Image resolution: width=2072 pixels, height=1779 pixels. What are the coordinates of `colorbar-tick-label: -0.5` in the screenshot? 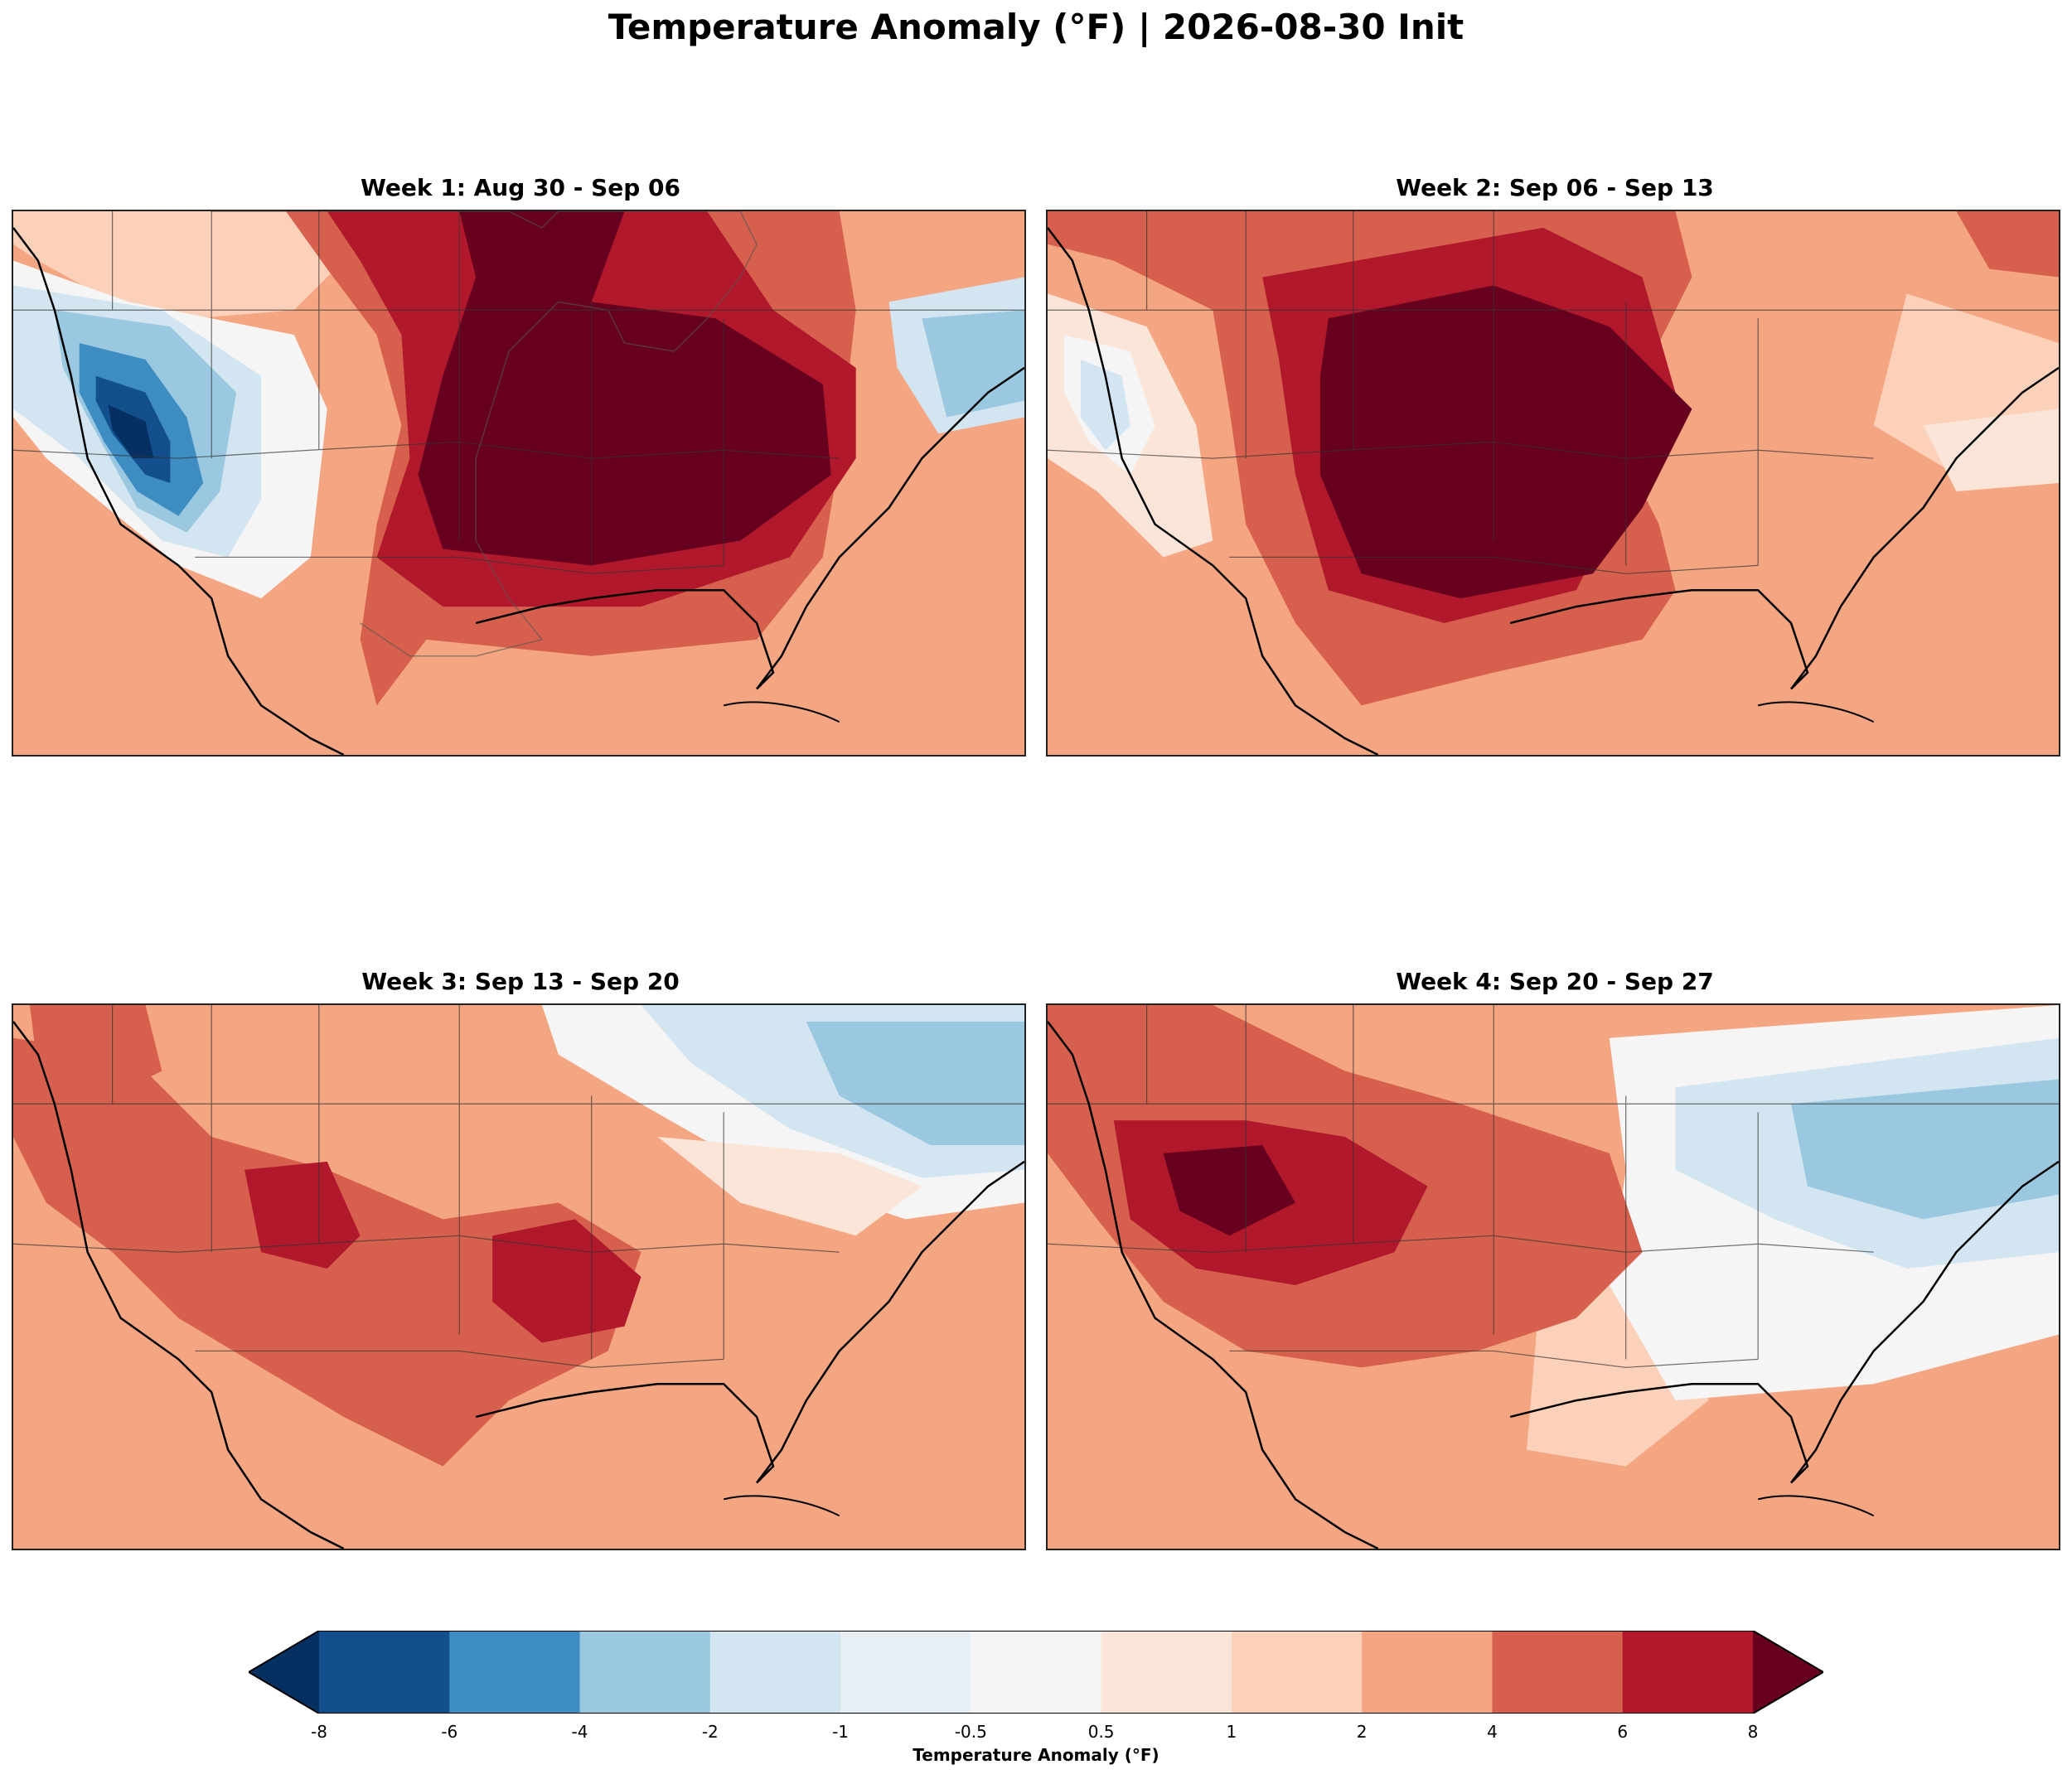 It's located at (970, 1732).